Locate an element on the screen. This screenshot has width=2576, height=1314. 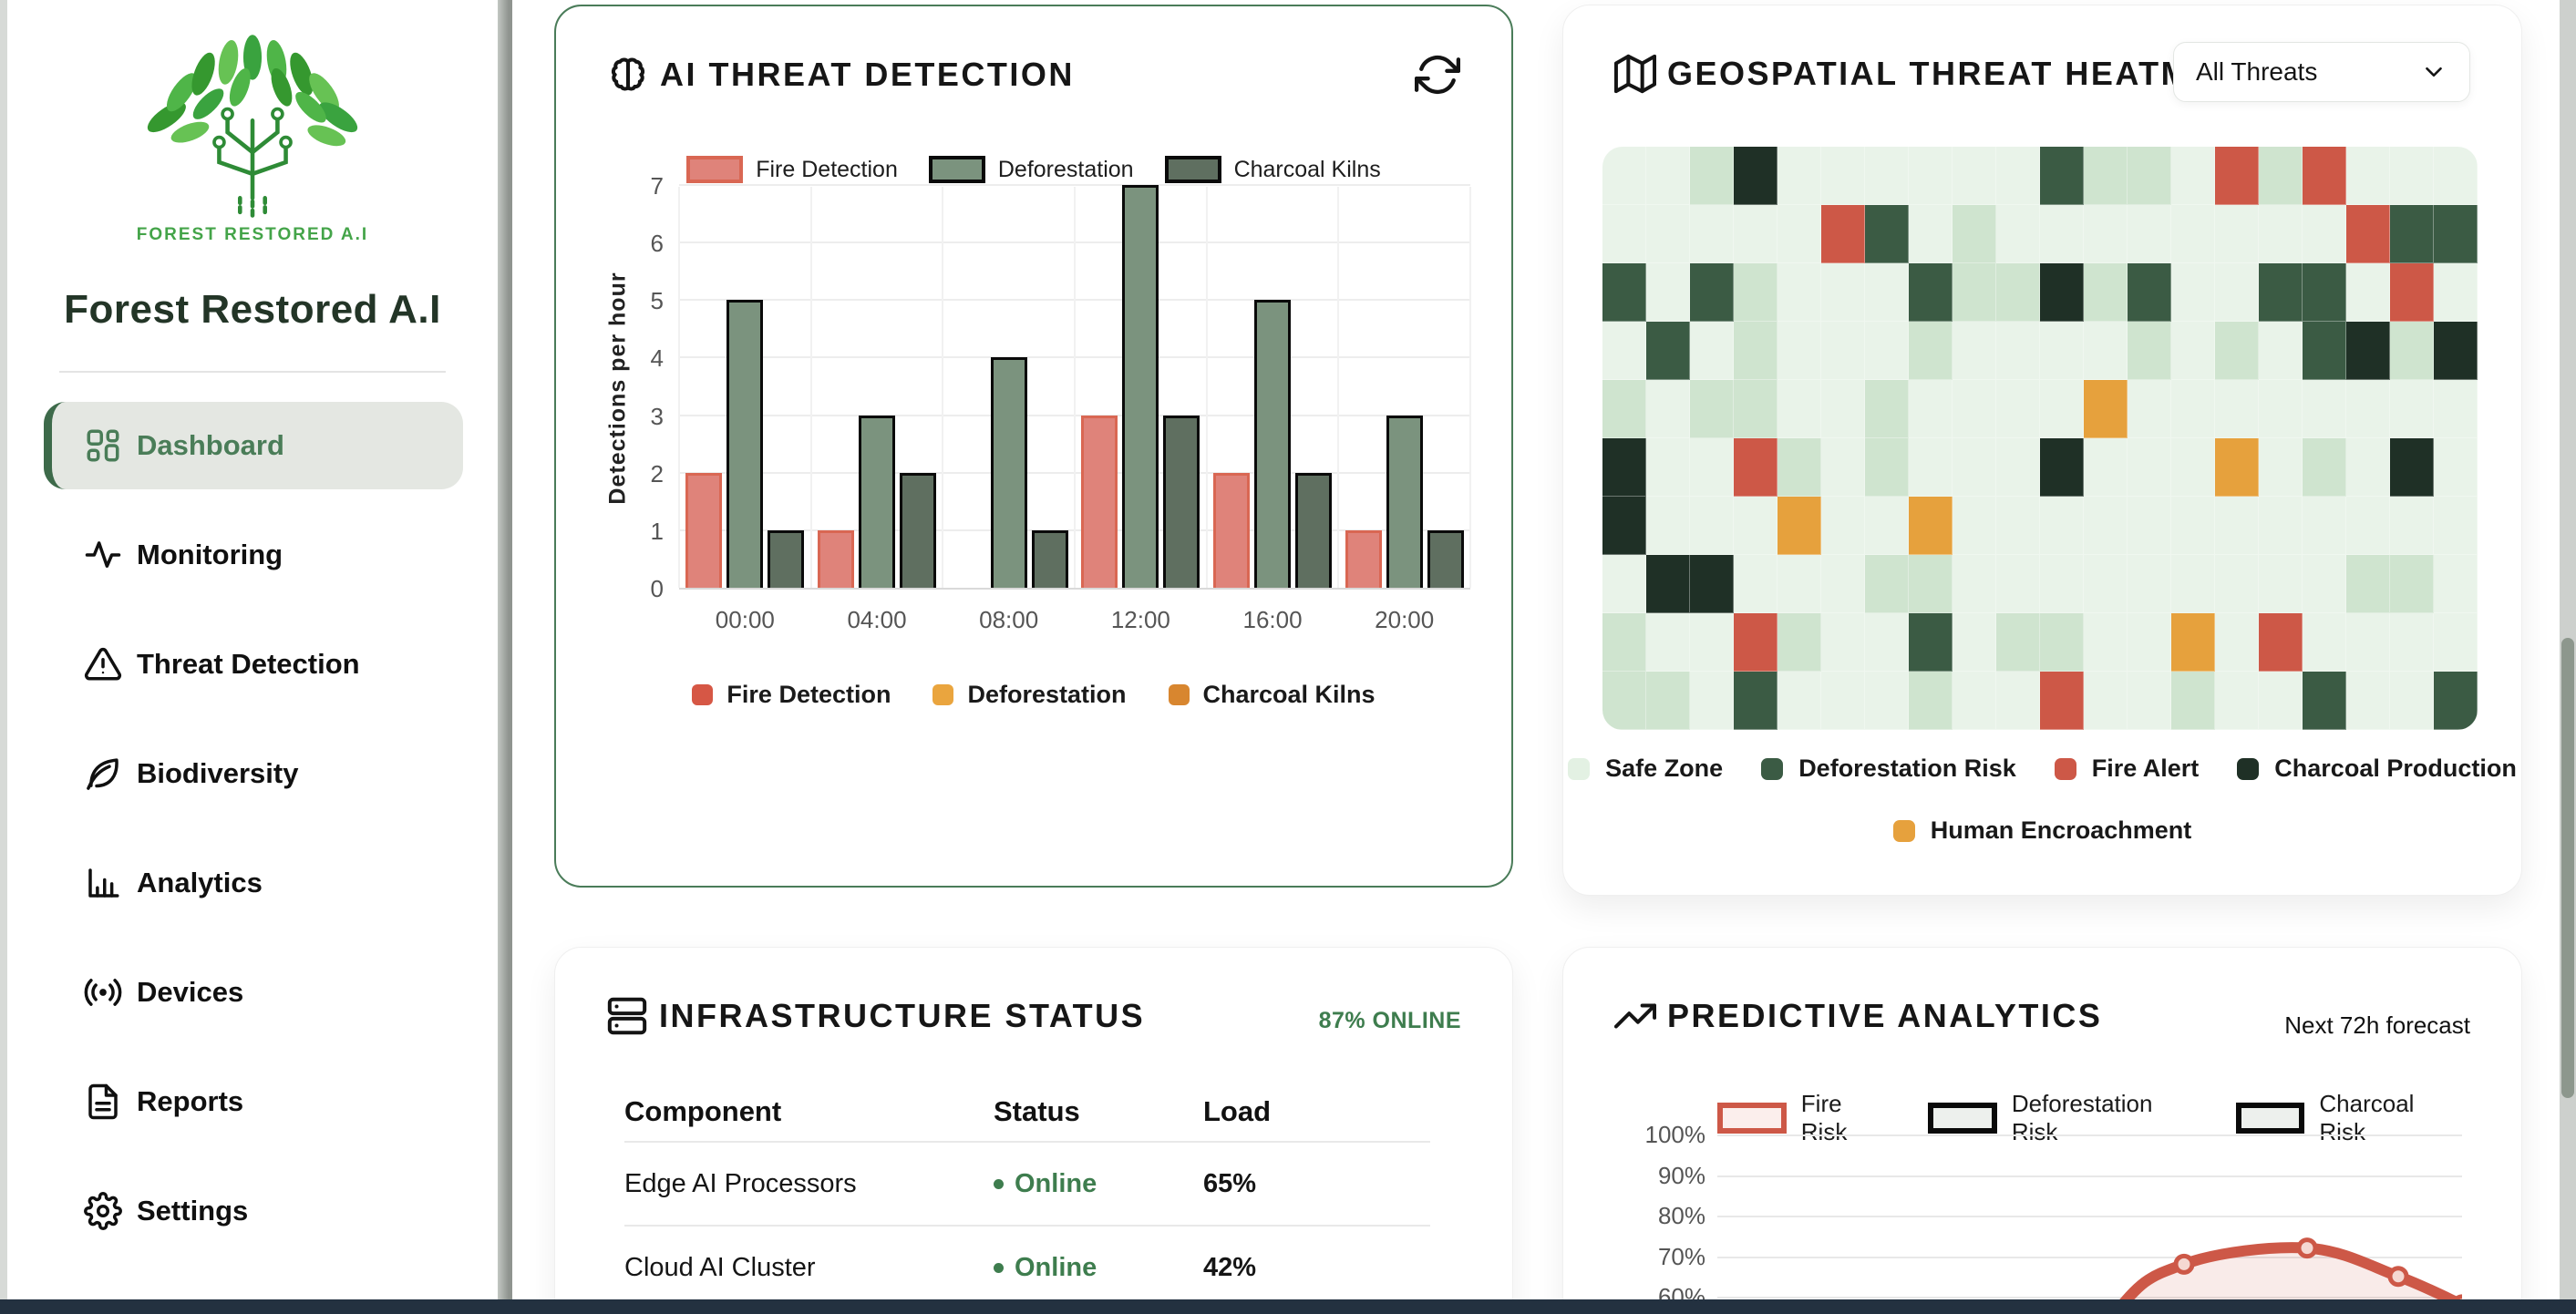
heatmap-cell-r2c13 is located at coordinates (2149, 234).